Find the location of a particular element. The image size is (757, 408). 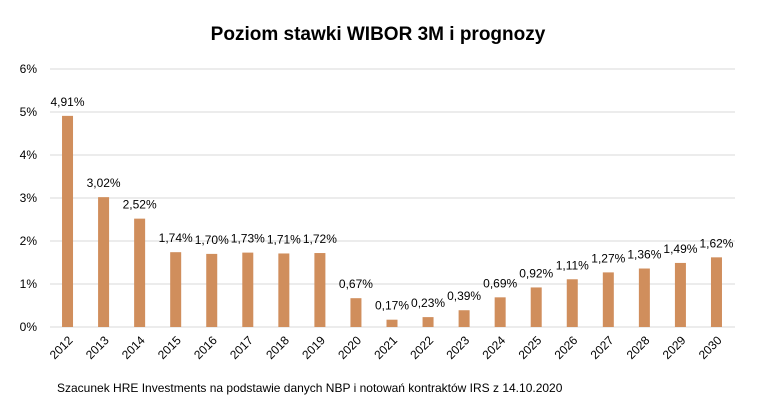

data-label: 0,39% is located at coordinates (464, 296).